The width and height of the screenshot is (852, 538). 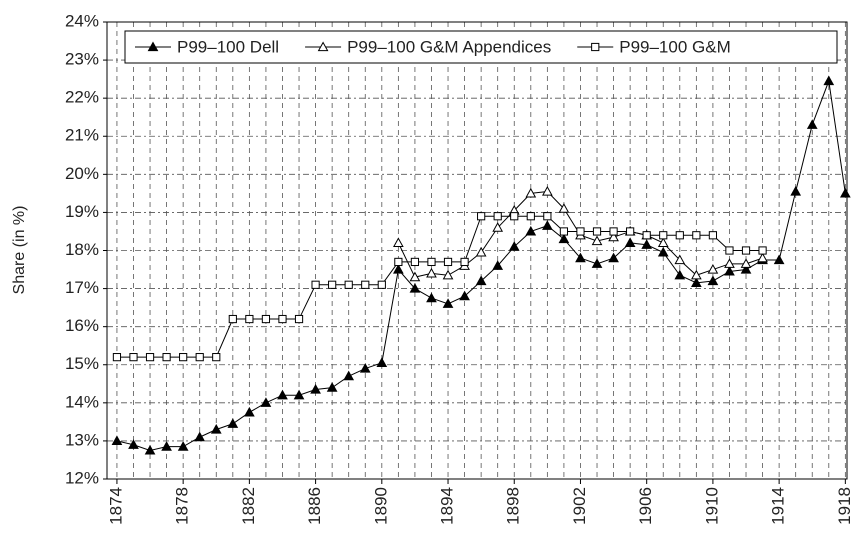 I want to click on x-tick-label: 1906, so click(x=645, y=506).